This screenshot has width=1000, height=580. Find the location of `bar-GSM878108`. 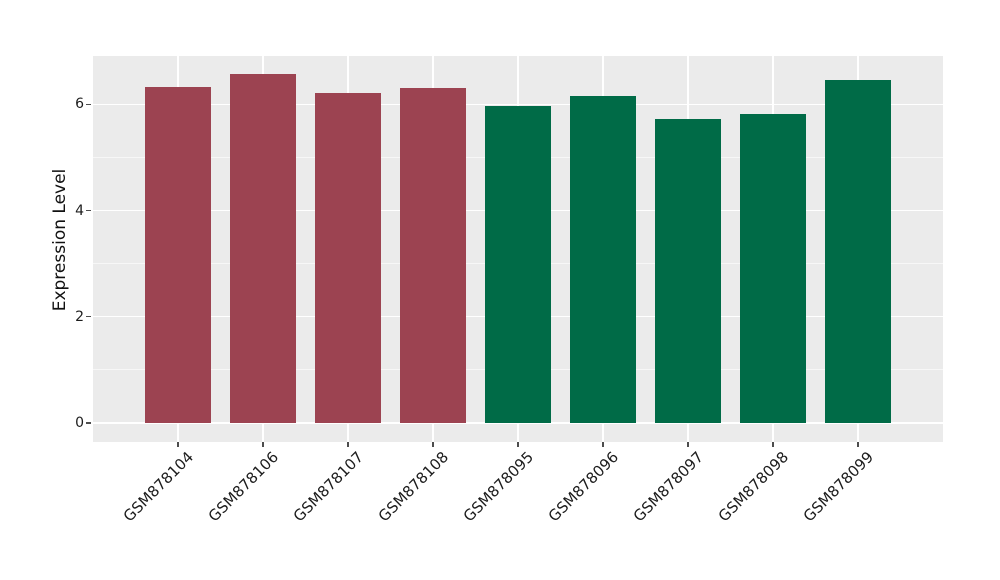

bar-GSM878108 is located at coordinates (433, 255).